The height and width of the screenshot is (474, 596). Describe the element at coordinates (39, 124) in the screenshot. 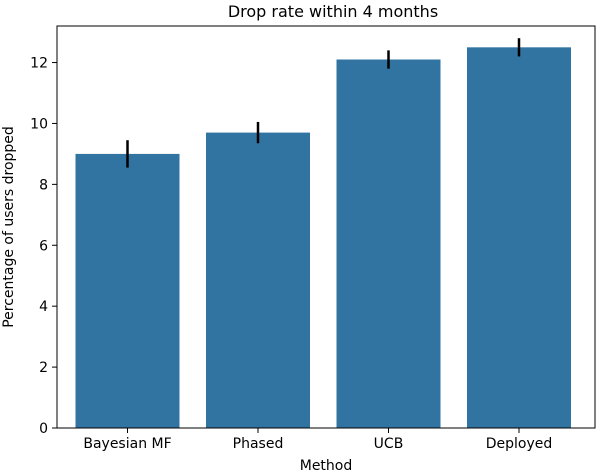

I see `y-tick-label: 10` at that location.